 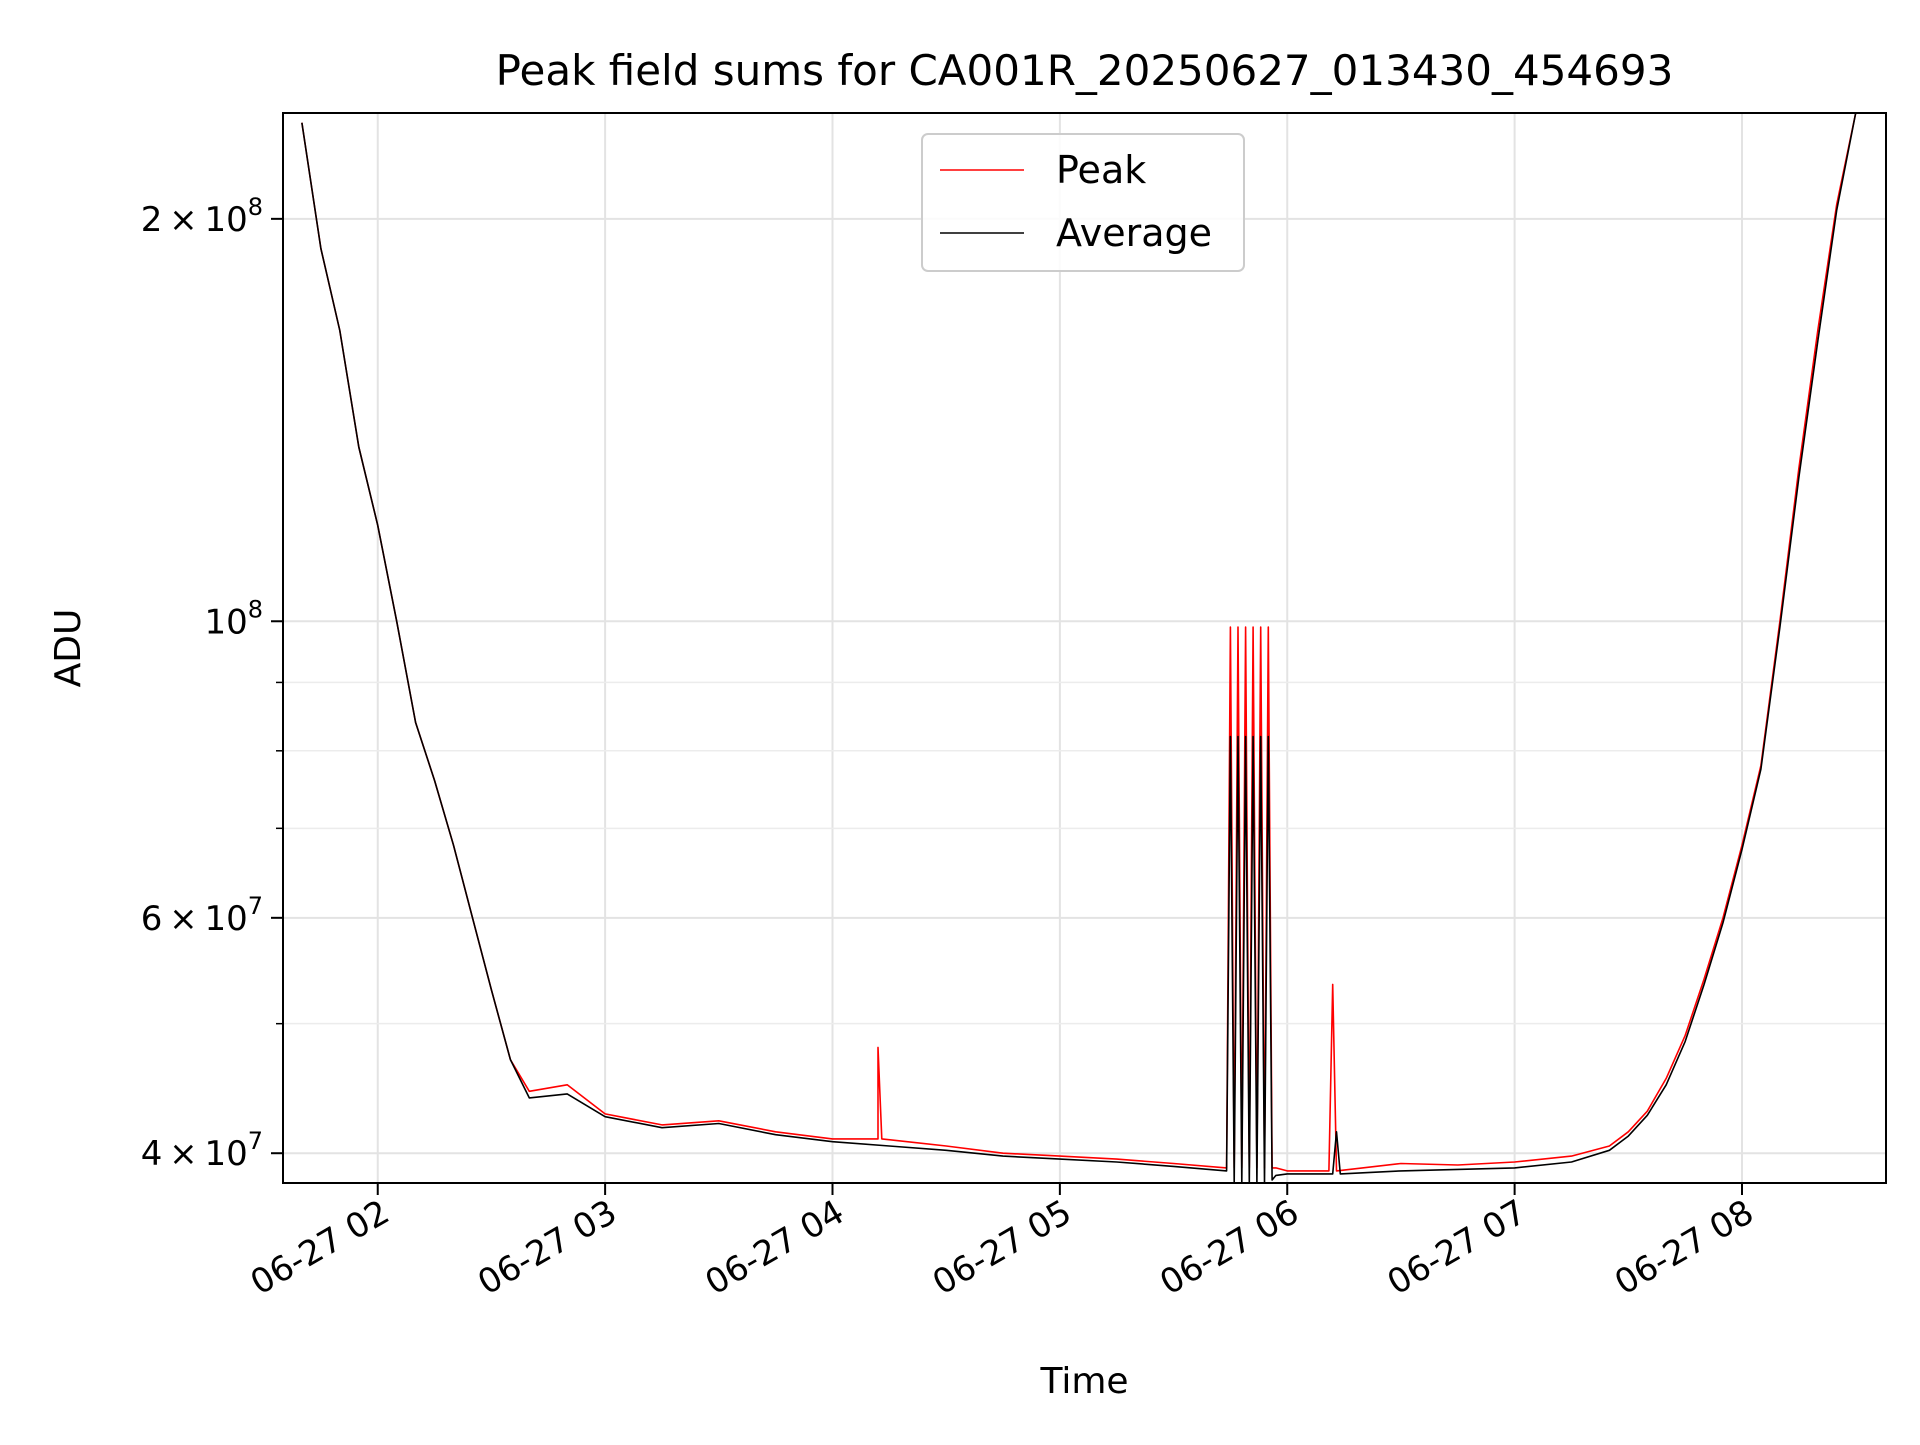 What do you see at coordinates (1101, 170) in the screenshot?
I see `legend-label-peak: Peak` at bounding box center [1101, 170].